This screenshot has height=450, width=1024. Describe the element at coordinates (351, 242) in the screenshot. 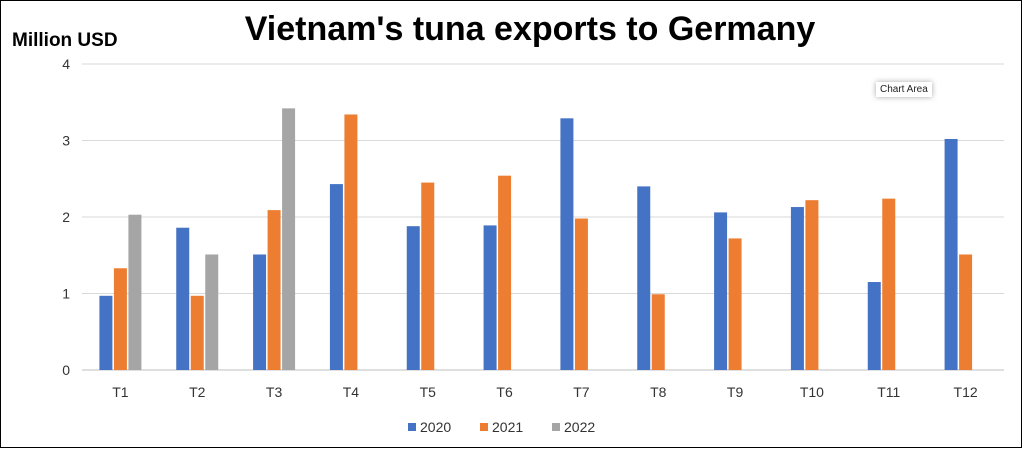

I see `bar-2021-T4` at that location.